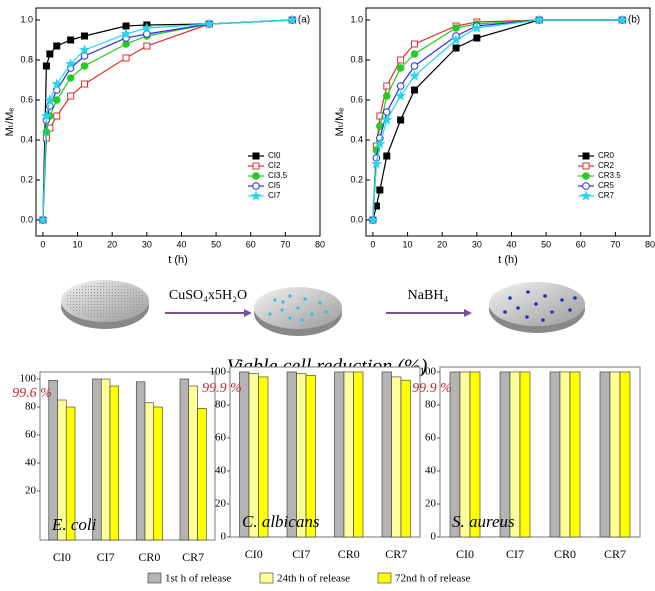 Image resolution: width=655 pixels, height=591 pixels. Describe the element at coordinates (216, 244) in the screenshot. I see `x-tick-label: 50` at that location.